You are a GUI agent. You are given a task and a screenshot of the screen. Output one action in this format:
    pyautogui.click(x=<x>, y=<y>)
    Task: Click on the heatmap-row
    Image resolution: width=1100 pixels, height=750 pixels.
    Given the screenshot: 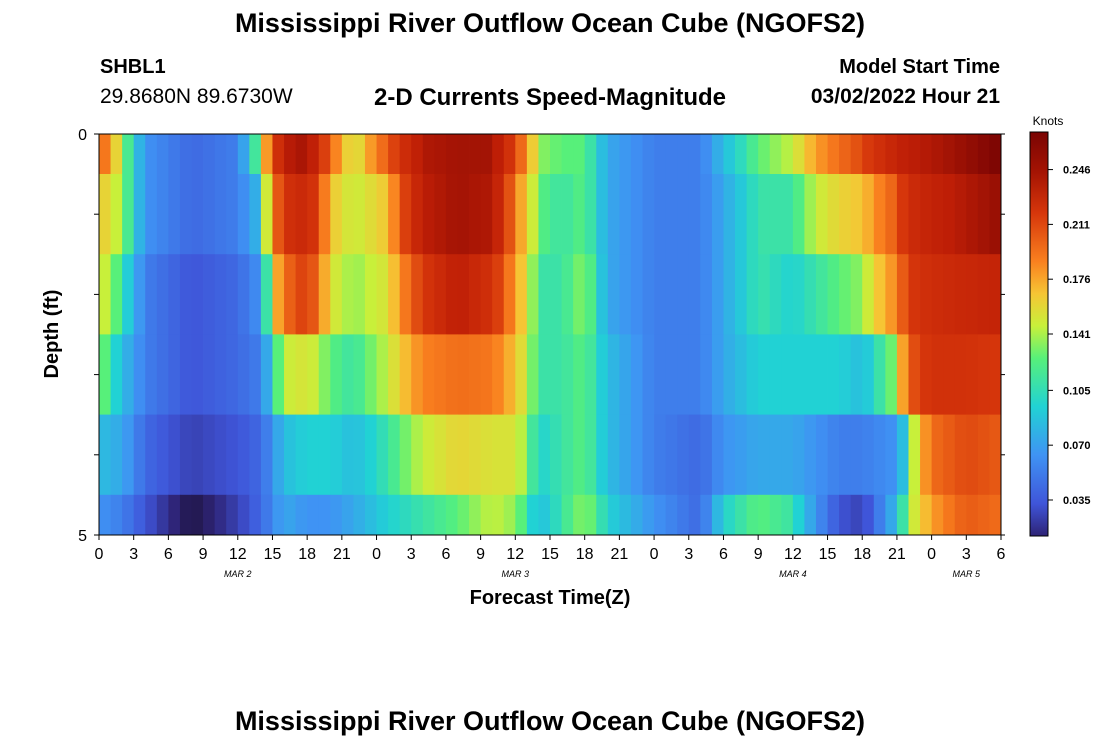 What is the action you would take?
    pyautogui.click(x=550, y=374)
    